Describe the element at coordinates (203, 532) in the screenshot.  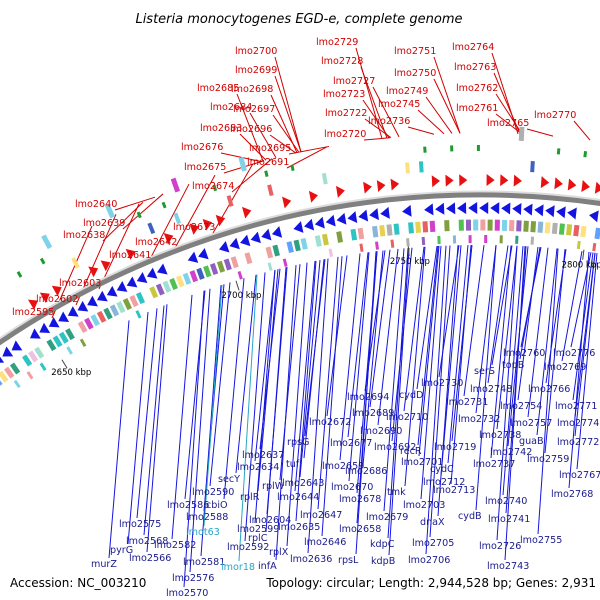
I see `rna-gene-label: lmot63` at that location.